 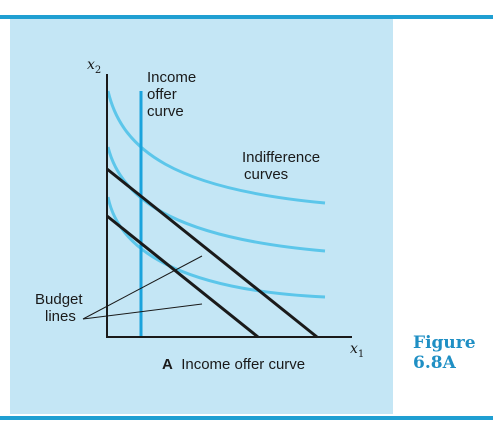 What do you see at coordinates (234, 364) in the screenshot?
I see `figure-caption: A Income offer curve` at bounding box center [234, 364].